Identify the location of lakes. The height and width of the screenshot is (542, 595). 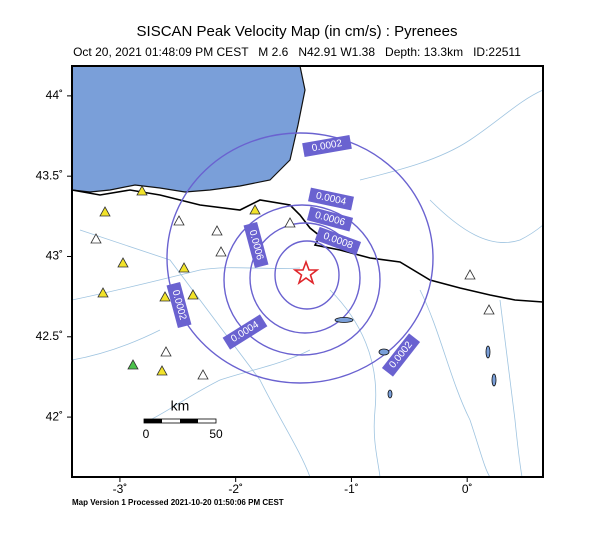
(415, 358).